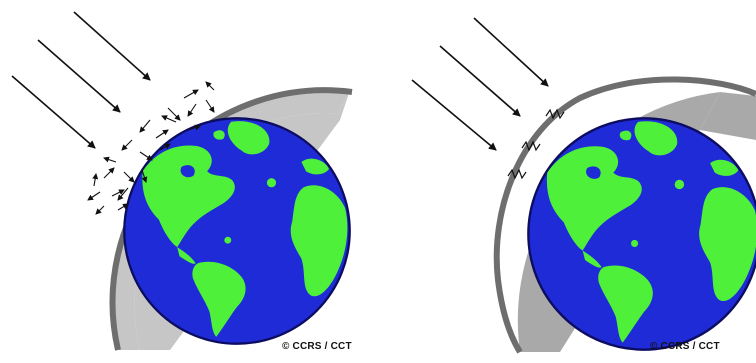 This screenshot has width=756, height=363. I want to click on scattered-arrows, so click(151, 148).